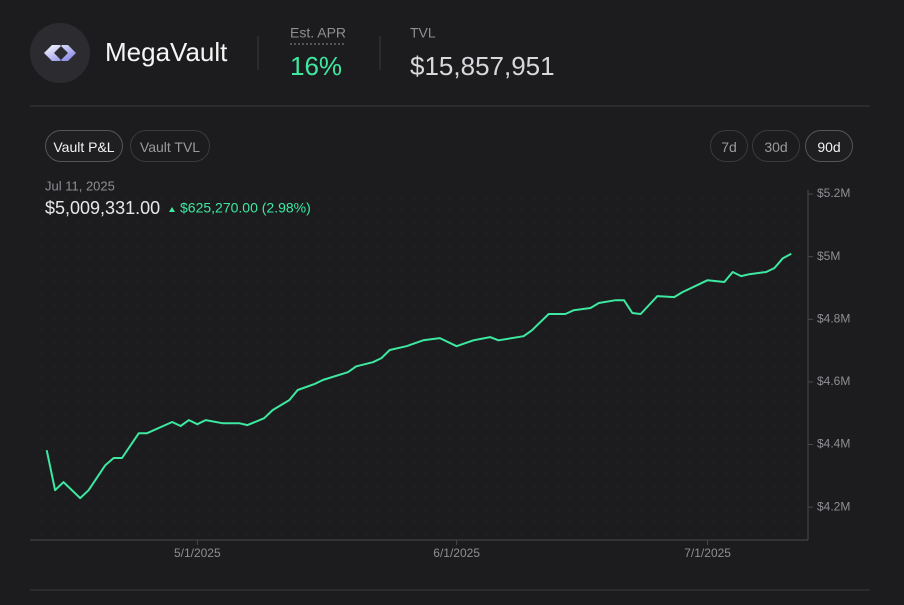  Describe the element at coordinates (829, 146) in the screenshot. I see `range-button: 90d` at that location.